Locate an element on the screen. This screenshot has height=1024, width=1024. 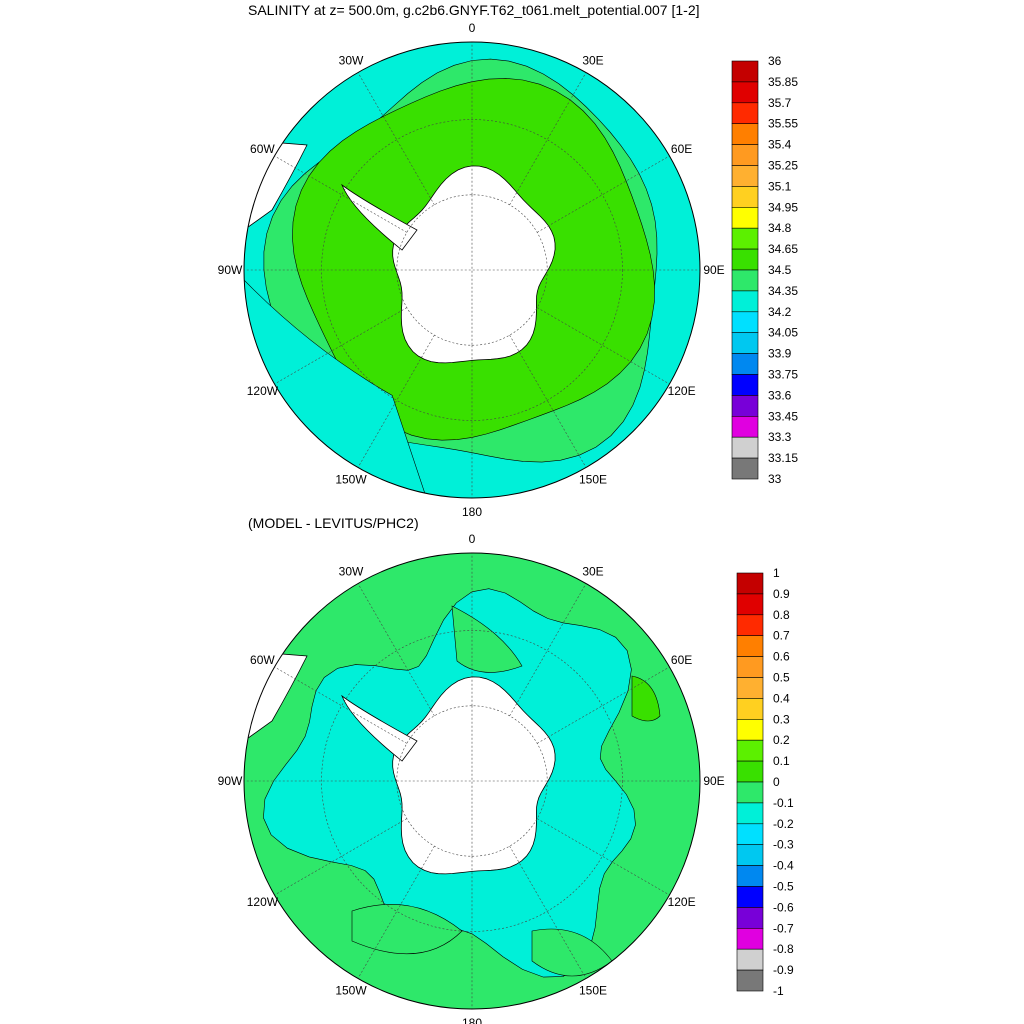
colorbar-label: 34.5 is located at coordinates (780, 270).